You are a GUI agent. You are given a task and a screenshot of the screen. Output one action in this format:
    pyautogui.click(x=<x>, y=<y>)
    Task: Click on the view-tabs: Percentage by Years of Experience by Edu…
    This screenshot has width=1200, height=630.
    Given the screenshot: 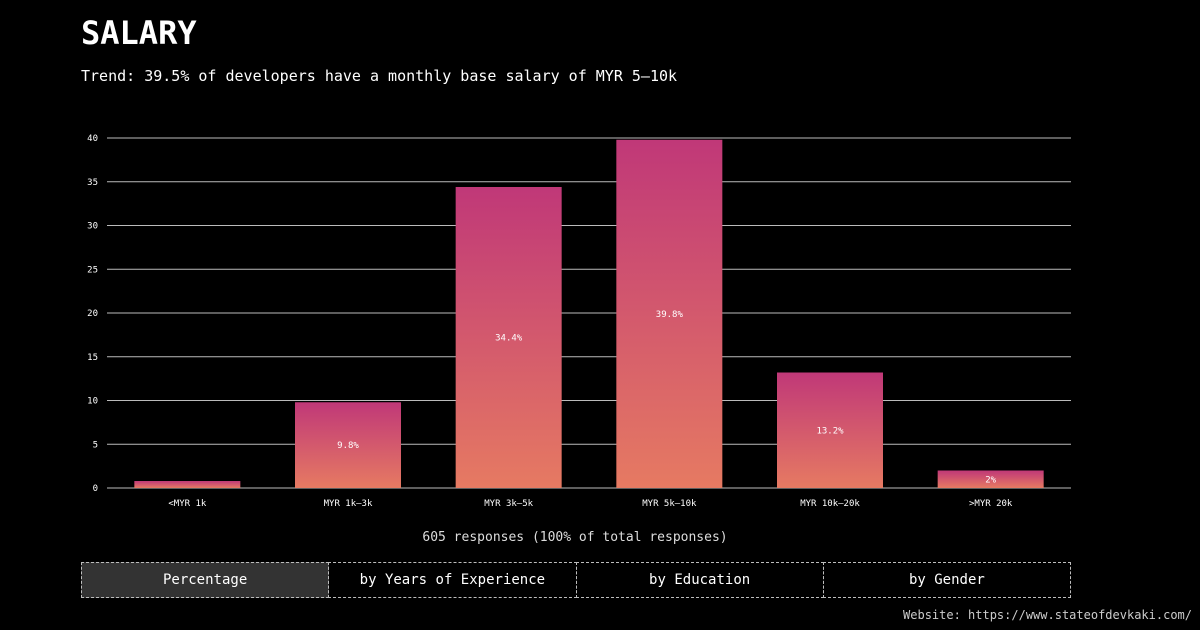 What is the action you would take?
    pyautogui.click(x=576, y=580)
    